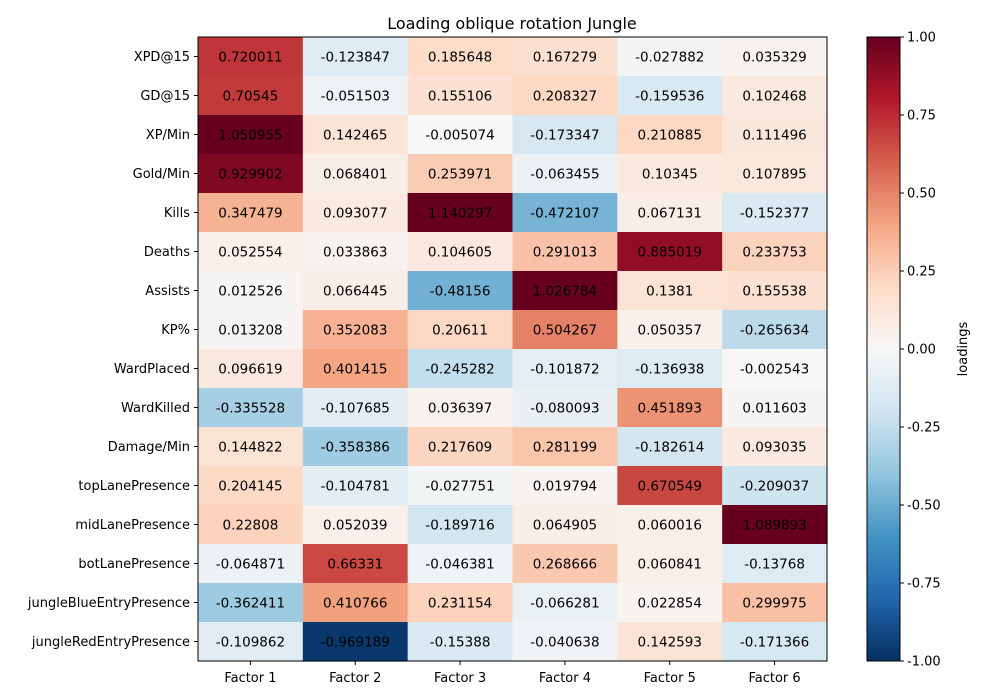  Describe the element at coordinates (921, 272) in the screenshot. I see `colorbar-tick-label: 0.25` at that location.